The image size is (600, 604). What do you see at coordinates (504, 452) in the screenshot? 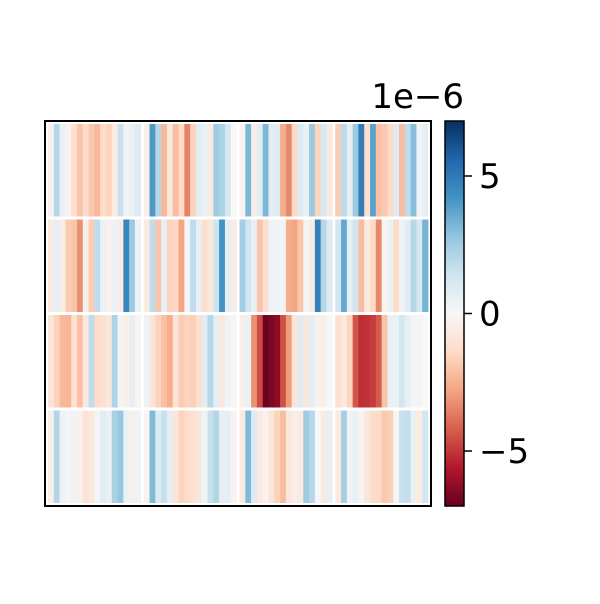
I see `colorbar-tick-label: −5` at bounding box center [504, 452].